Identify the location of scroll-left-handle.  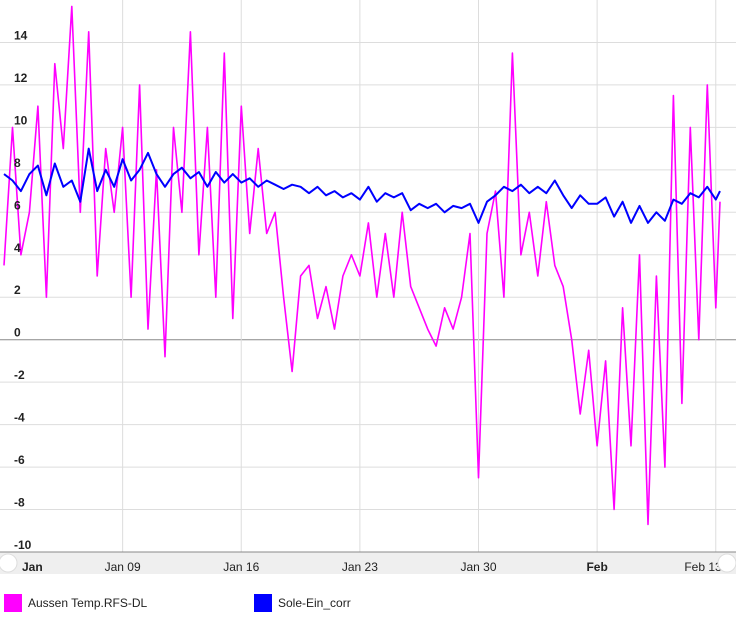
(9, 563).